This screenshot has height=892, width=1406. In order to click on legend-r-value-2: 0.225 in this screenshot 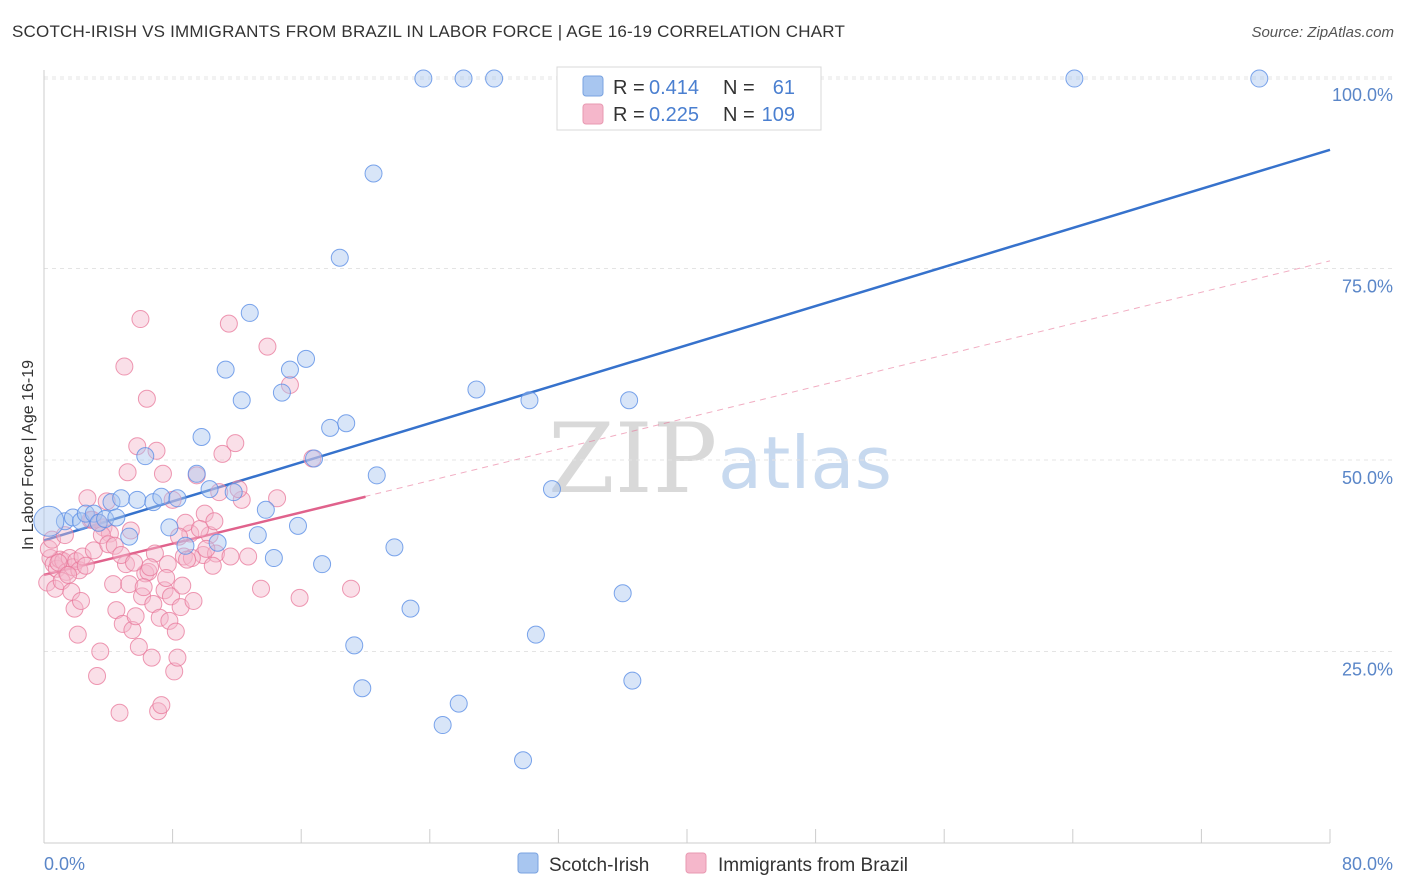, I will do `click(674, 115)`.